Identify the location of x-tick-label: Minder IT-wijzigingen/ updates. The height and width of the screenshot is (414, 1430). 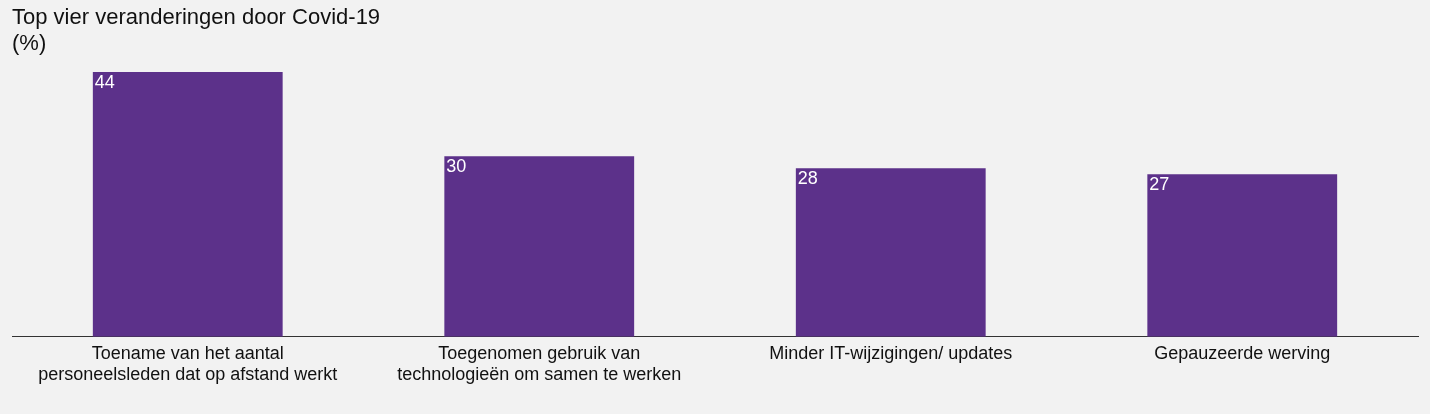
(891, 352).